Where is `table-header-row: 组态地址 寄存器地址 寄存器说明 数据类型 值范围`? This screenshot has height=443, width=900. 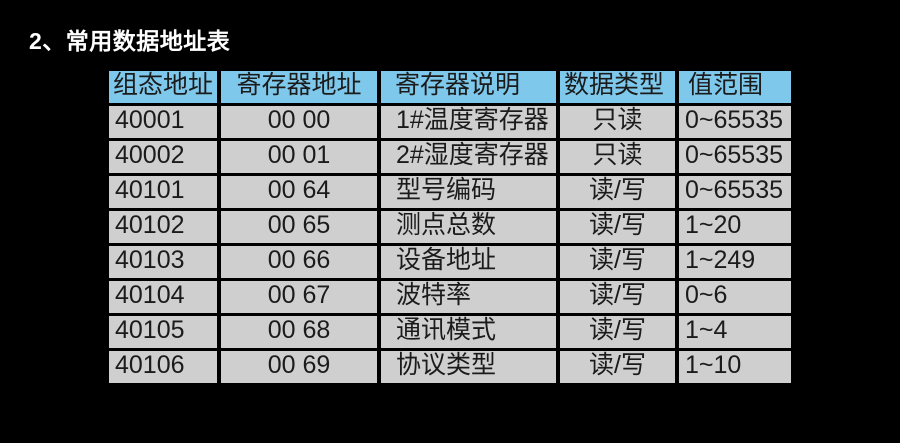 table-header-row: 组态地址 寄存器地址 寄存器说明 数据类型 值范围 is located at coordinates (450, 87).